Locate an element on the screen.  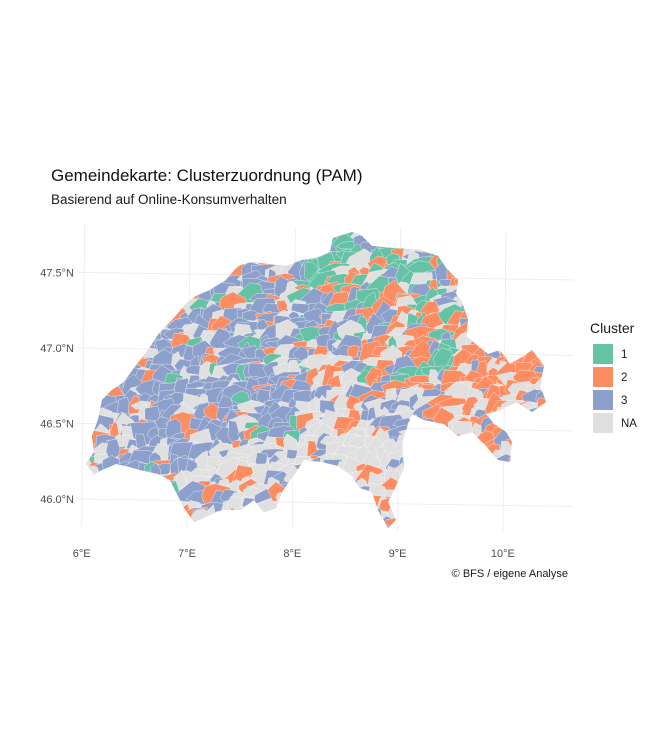
legend: Cluster 1 2 3 NA is located at coordinates (613, 376).